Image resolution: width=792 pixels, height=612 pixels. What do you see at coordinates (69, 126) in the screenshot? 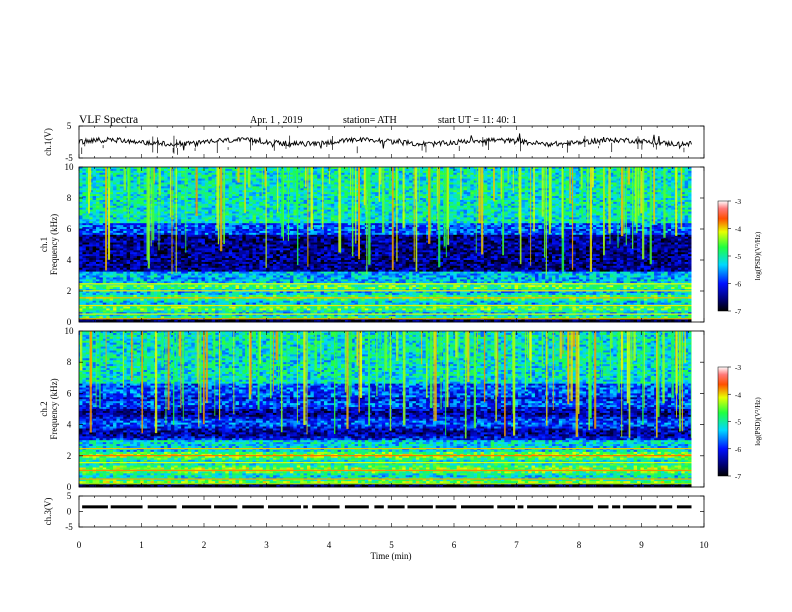
I see `ch1-wave-ytick-label: 5` at bounding box center [69, 126].